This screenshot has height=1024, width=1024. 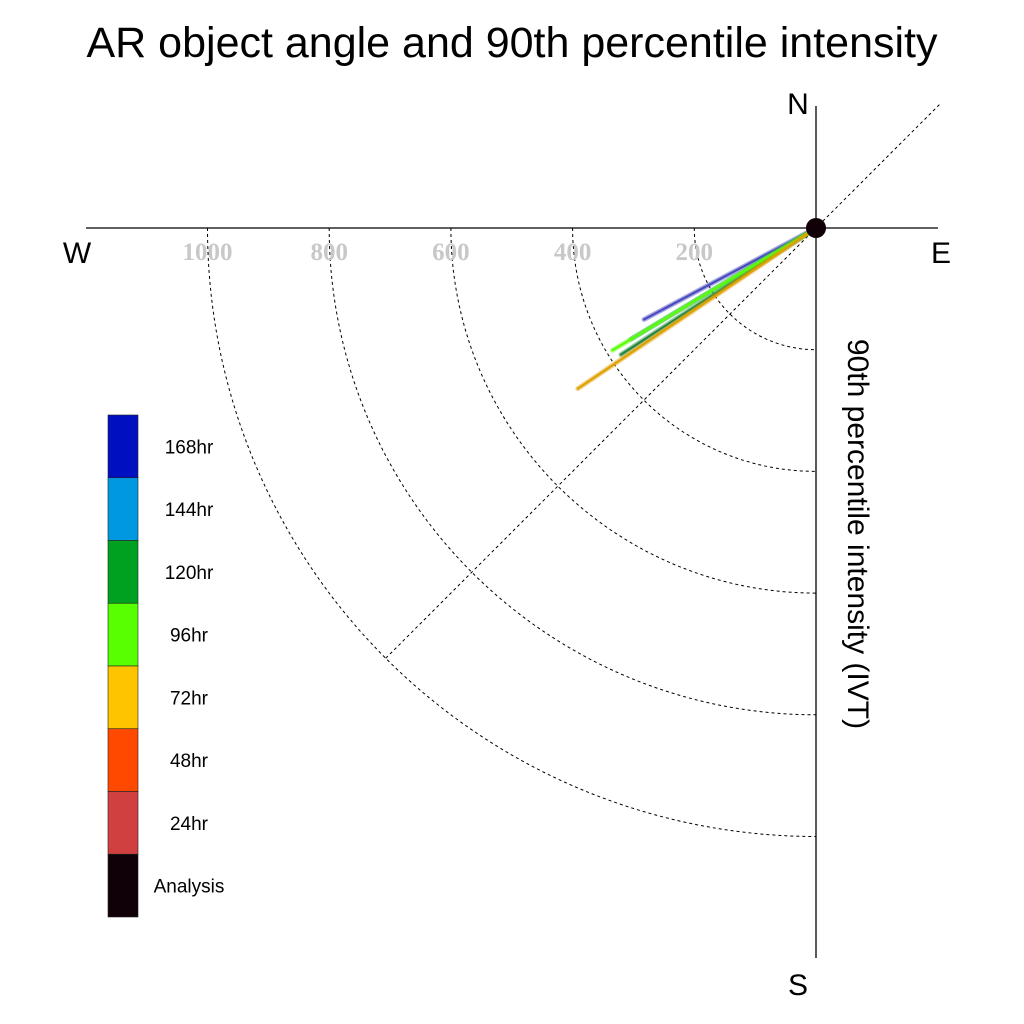 I want to click on radial-axis-label: 90th percentile intensity (IVT), so click(x=857, y=534).